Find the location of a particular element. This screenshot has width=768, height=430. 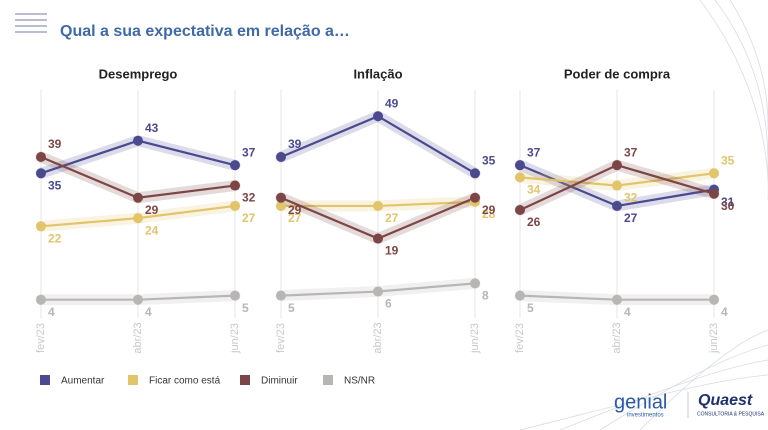

data-label: 22 is located at coordinates (55, 238).